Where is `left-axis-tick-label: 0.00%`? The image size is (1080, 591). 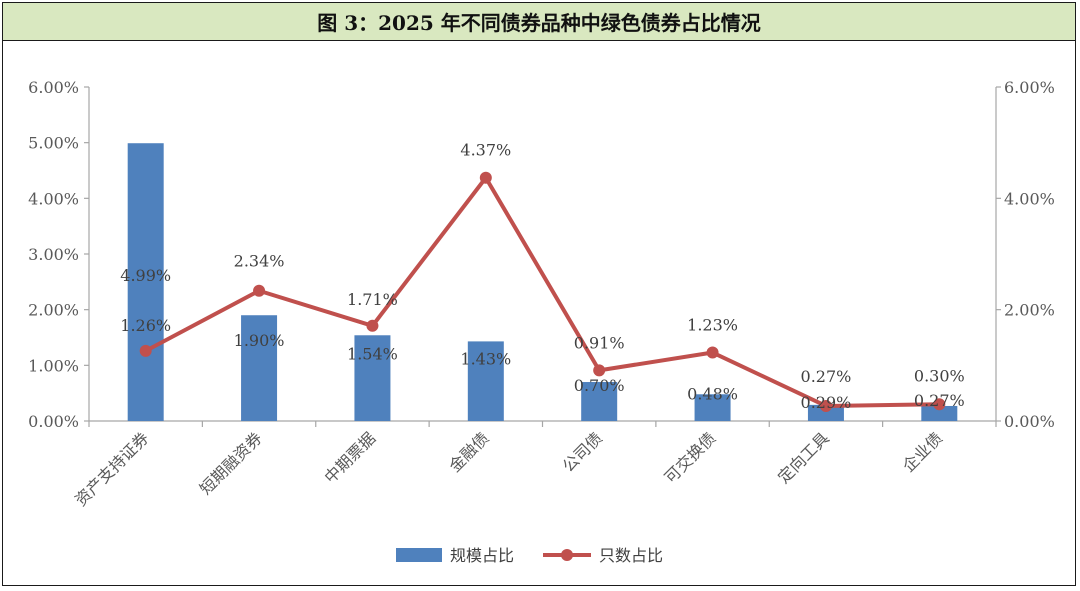 left-axis-tick-label: 0.00% is located at coordinates (53, 421).